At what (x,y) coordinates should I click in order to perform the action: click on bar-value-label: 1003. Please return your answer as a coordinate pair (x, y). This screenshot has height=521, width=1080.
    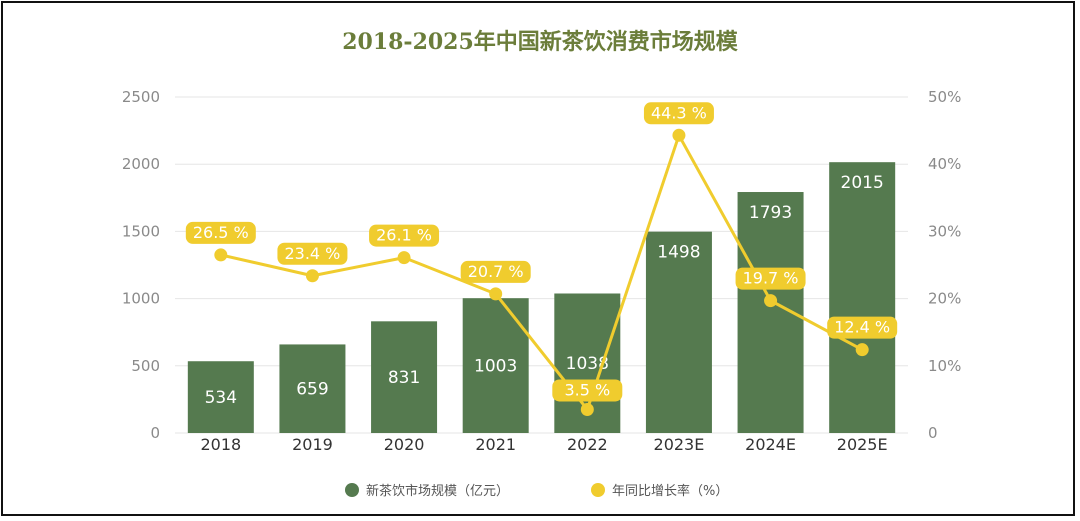
    Looking at the image, I should click on (495, 367).